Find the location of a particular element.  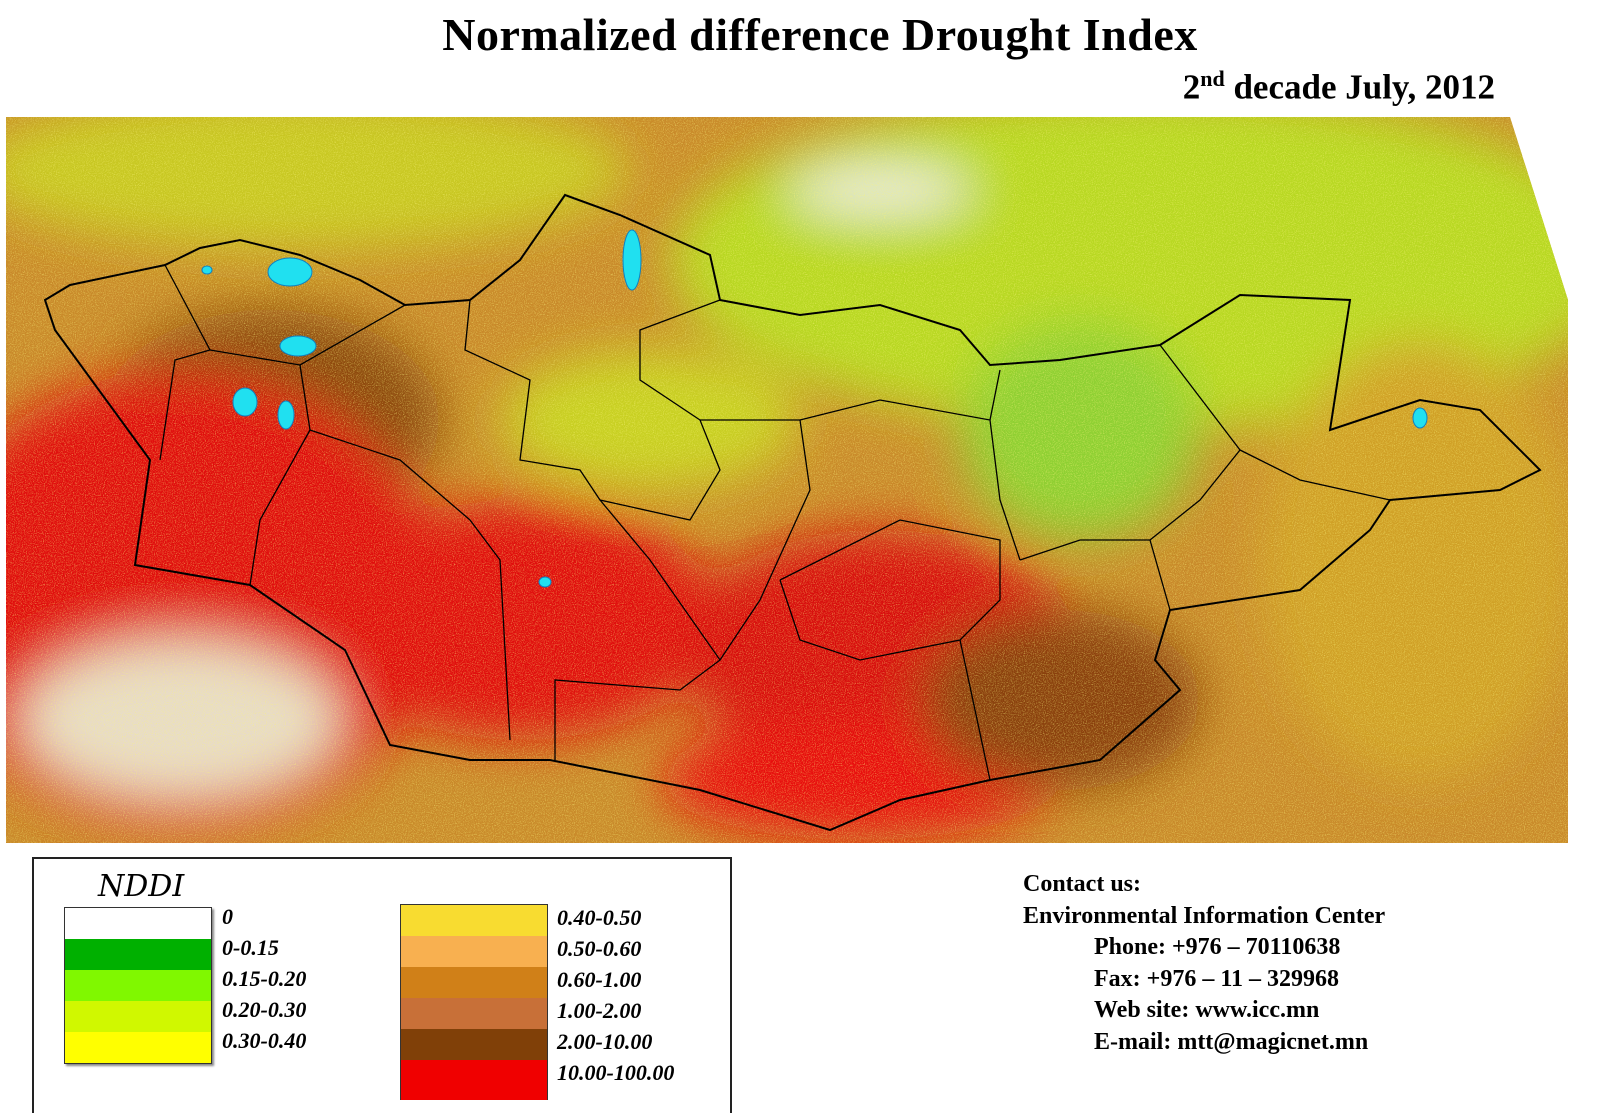

legend-label: 0-0.15 is located at coordinates (250, 947).